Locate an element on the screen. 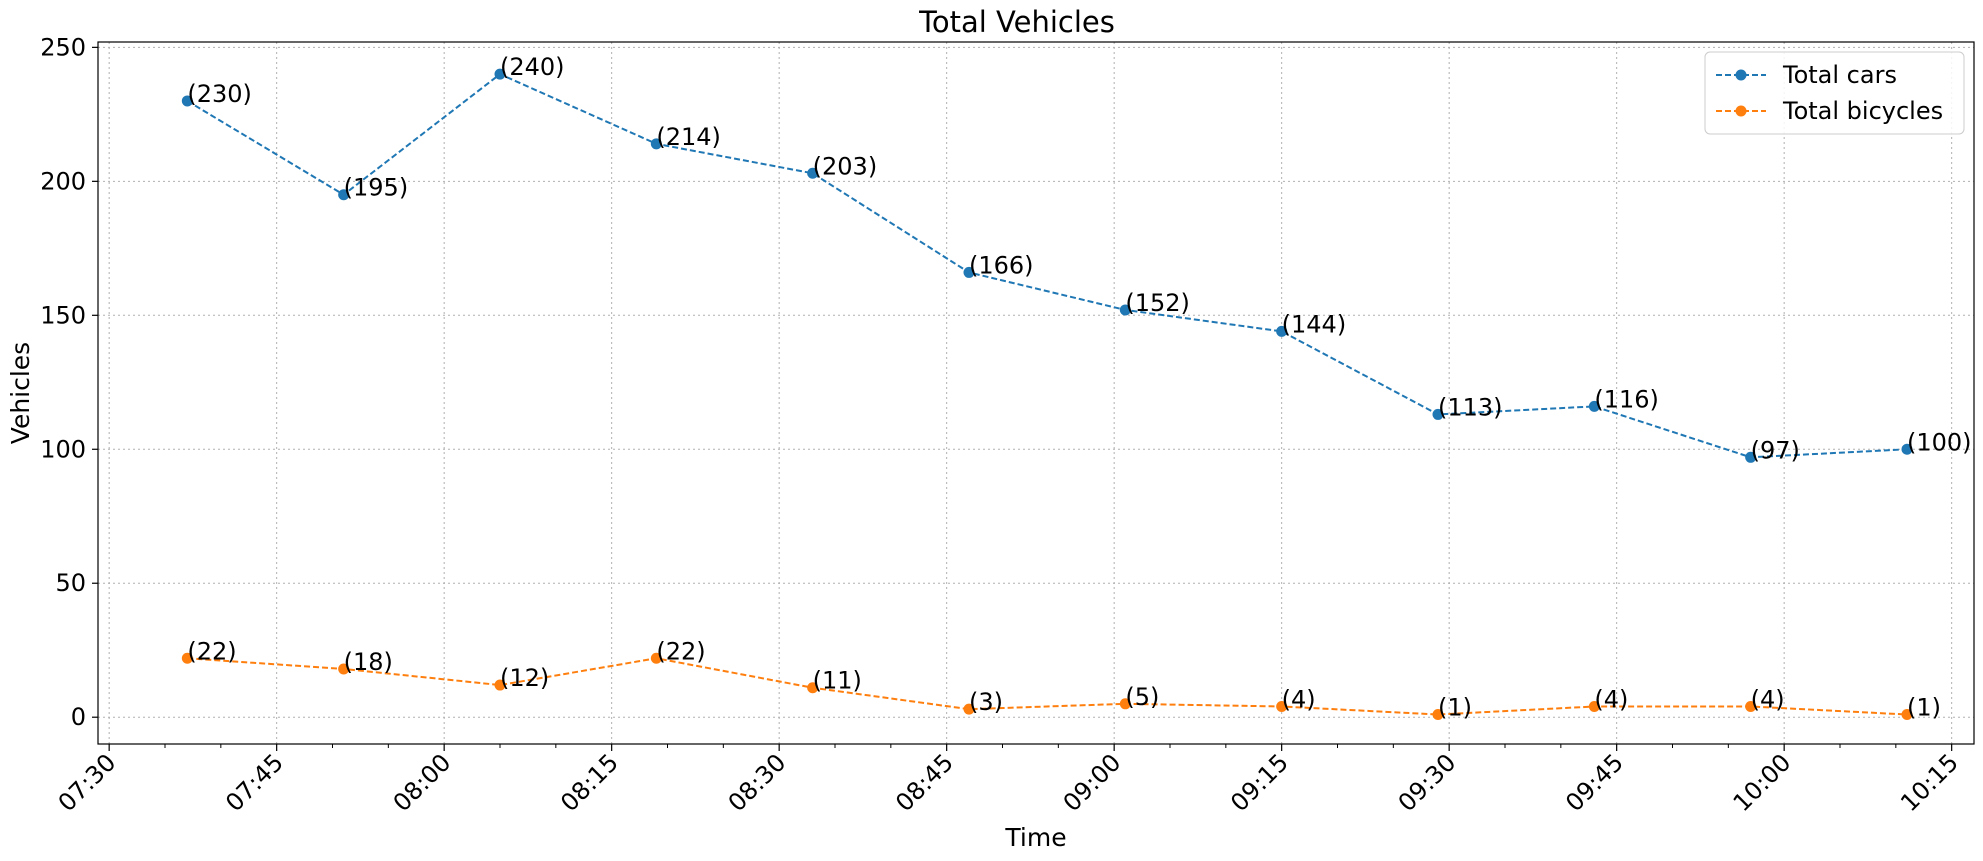 The height and width of the screenshot is (861, 1983). x-tick-label: 07:30 is located at coordinates (87, 782).